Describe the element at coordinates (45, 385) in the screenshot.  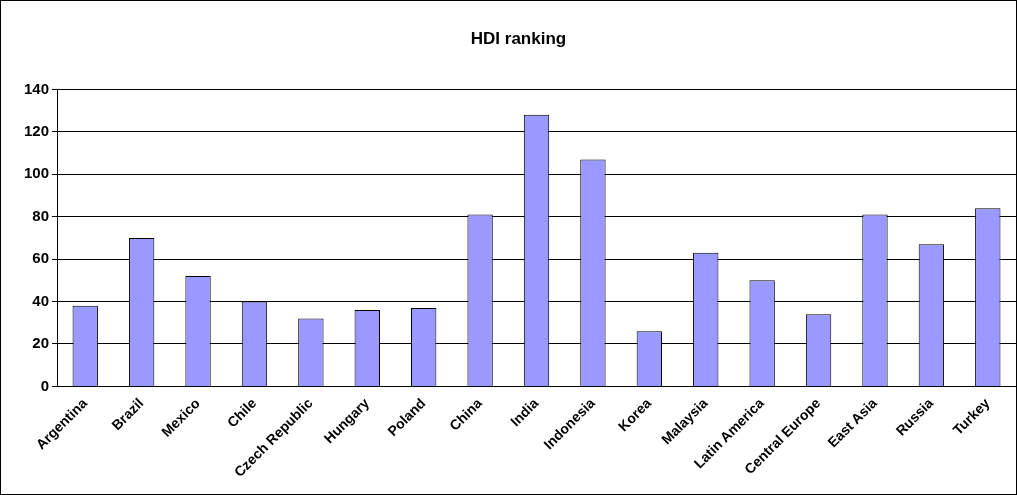
I see `y-tick-label: 0` at that location.